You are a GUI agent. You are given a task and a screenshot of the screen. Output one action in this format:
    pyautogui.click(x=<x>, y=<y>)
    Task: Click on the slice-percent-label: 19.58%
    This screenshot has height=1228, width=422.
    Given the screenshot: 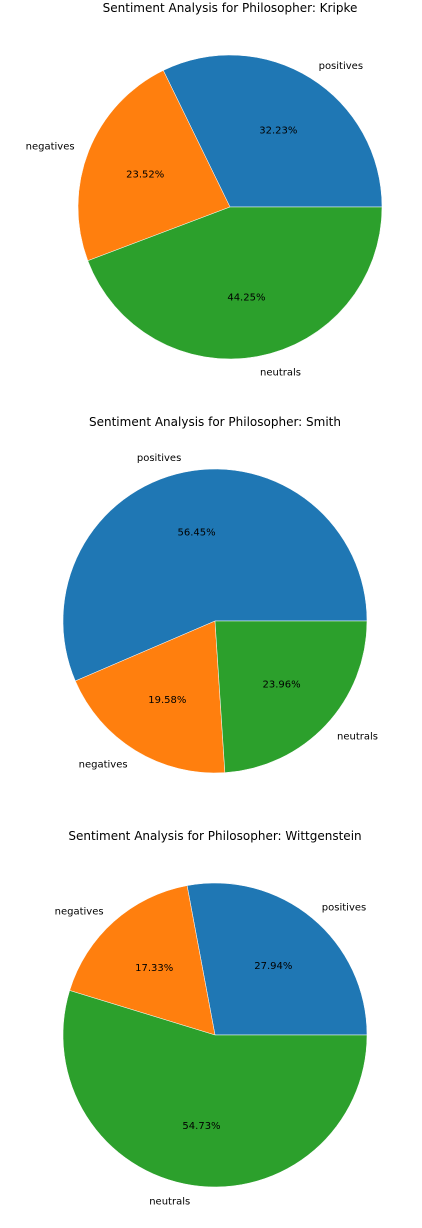 What is the action you would take?
    pyautogui.click(x=167, y=700)
    